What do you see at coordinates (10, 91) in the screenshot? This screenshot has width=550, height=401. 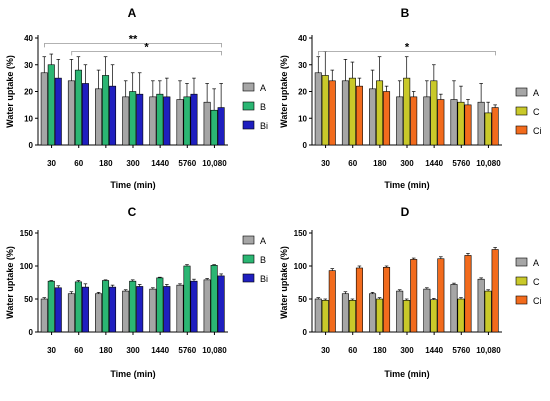 I see `y-axis-label: Water uptake (%)` at bounding box center [10, 91].